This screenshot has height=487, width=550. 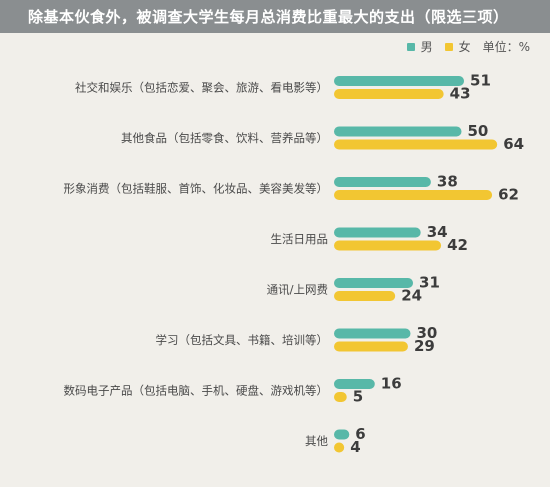 I want to click on value-label-male: 38, so click(x=447, y=182).